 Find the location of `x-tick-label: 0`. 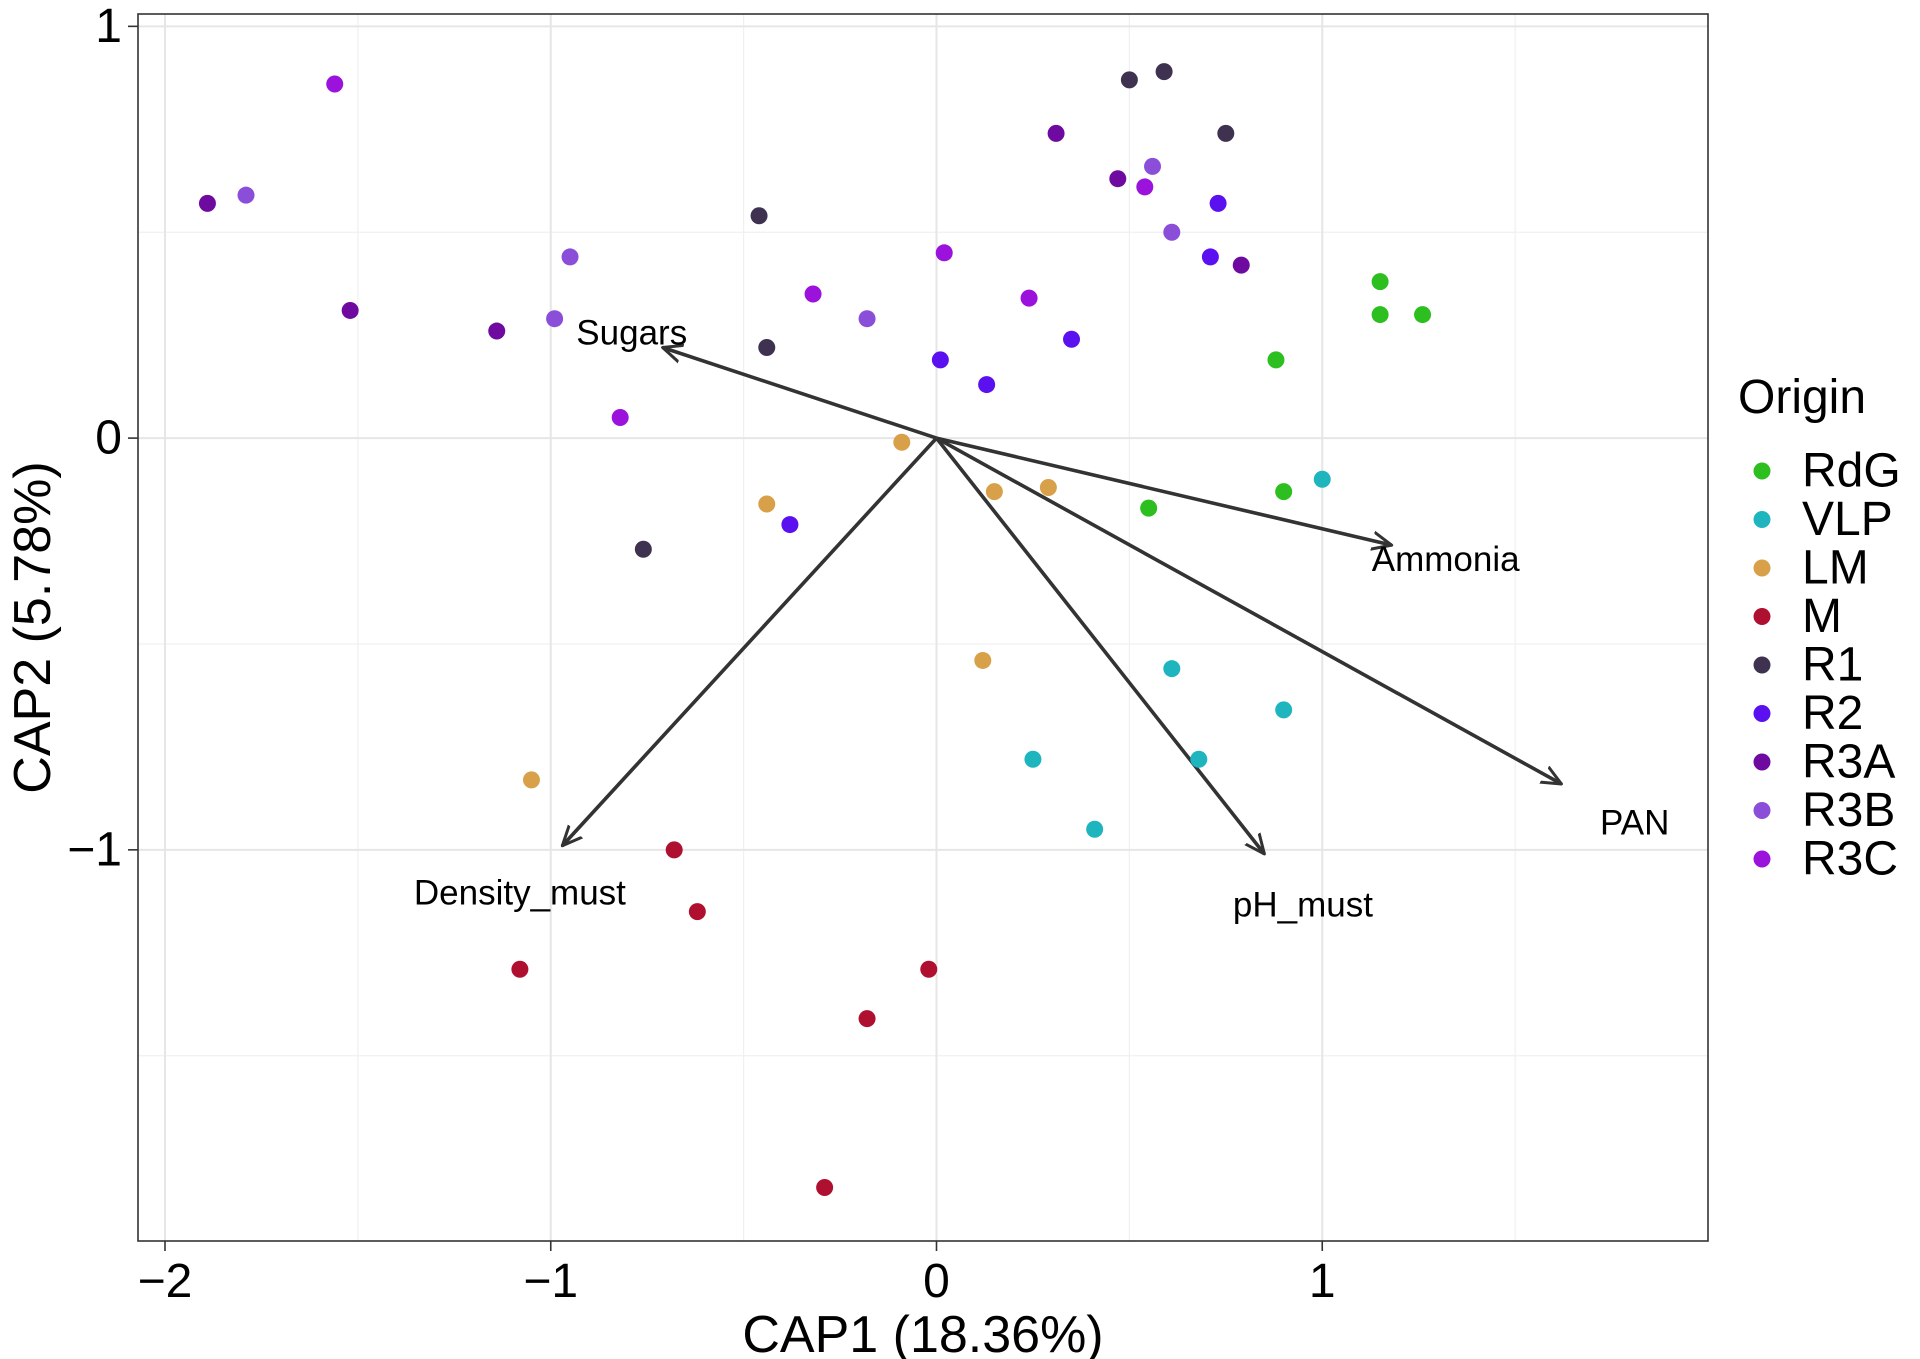

x-tick-label: 0 is located at coordinates (936, 1281).